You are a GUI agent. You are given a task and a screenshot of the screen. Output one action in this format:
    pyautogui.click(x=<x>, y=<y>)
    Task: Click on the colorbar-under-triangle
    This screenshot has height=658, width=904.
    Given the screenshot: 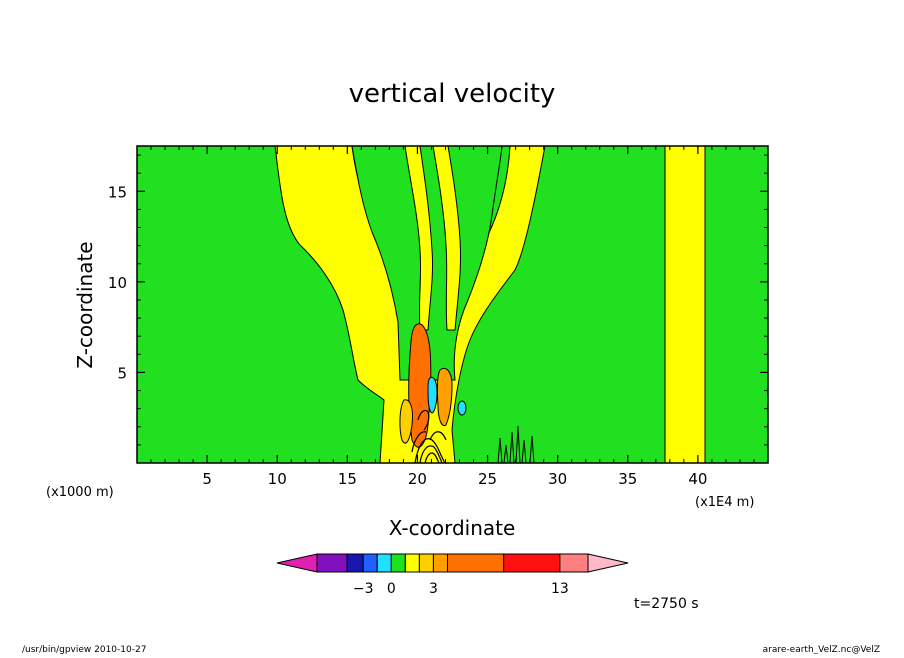 What is the action you would take?
    pyautogui.click(x=297, y=563)
    